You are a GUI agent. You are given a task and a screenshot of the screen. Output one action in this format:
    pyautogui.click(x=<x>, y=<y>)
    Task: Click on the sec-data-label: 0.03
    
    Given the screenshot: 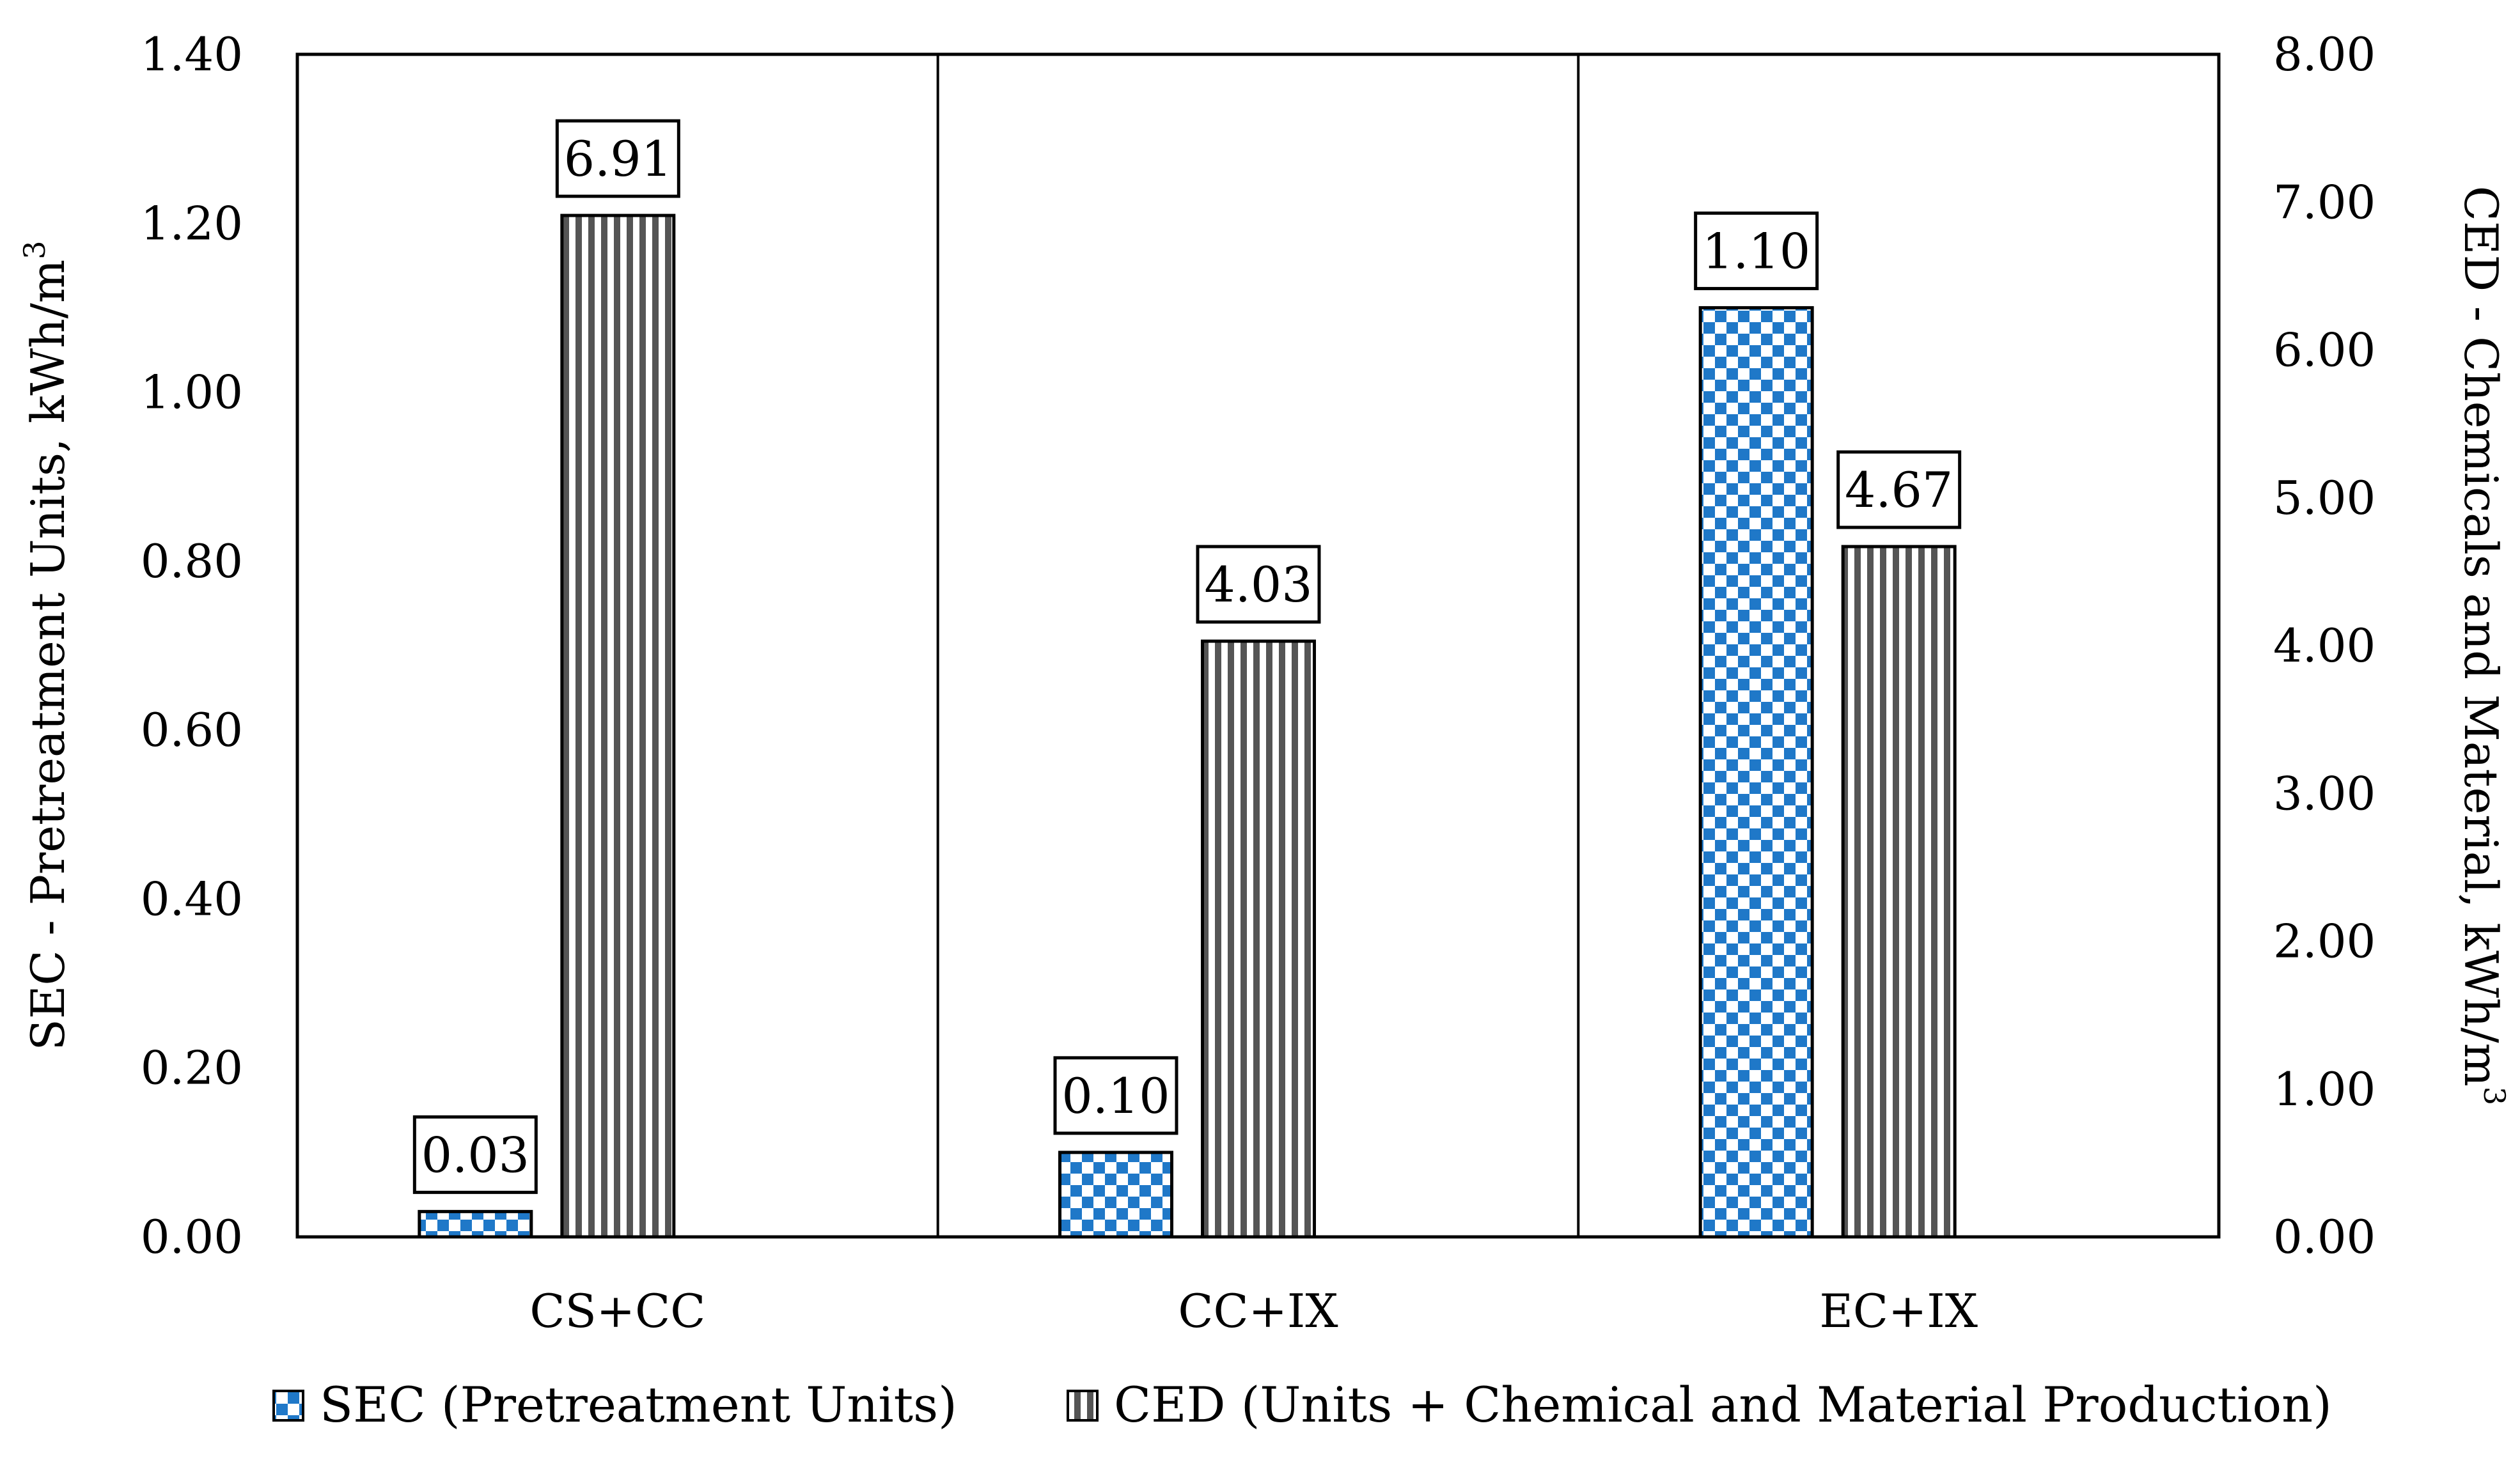 What is the action you would take?
    pyautogui.click(x=475, y=1154)
    